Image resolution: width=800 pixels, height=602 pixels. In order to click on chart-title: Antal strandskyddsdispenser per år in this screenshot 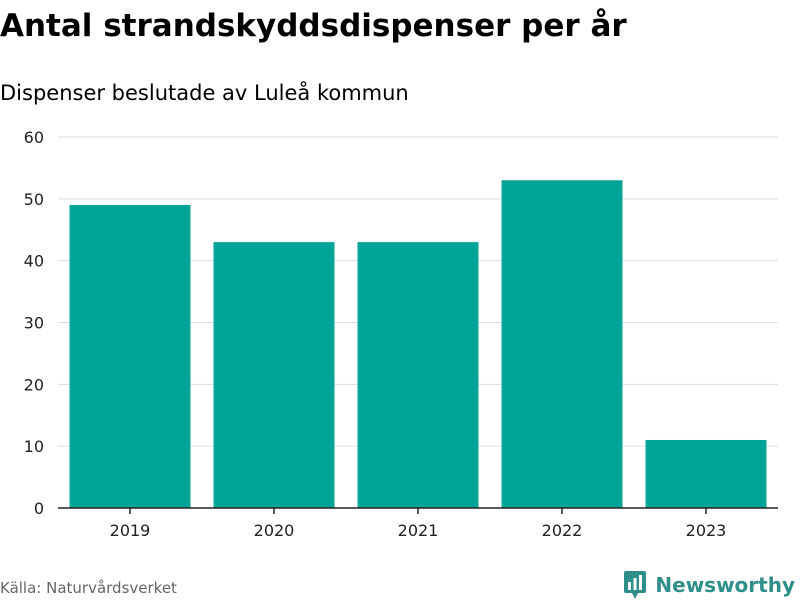, I will do `click(313, 26)`.